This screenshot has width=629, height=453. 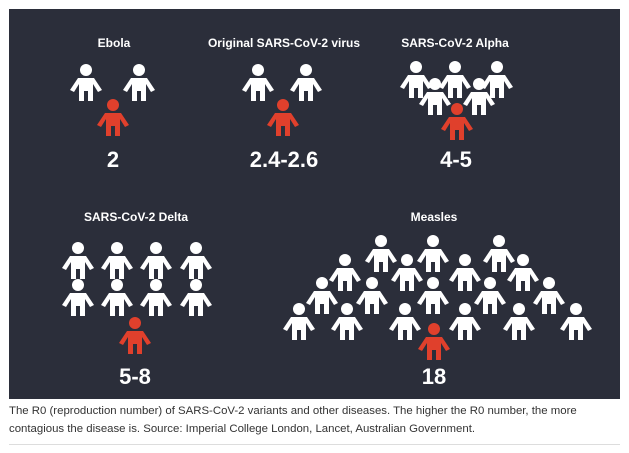 What do you see at coordinates (434, 217) in the screenshot?
I see `measles-title: Measles` at bounding box center [434, 217].